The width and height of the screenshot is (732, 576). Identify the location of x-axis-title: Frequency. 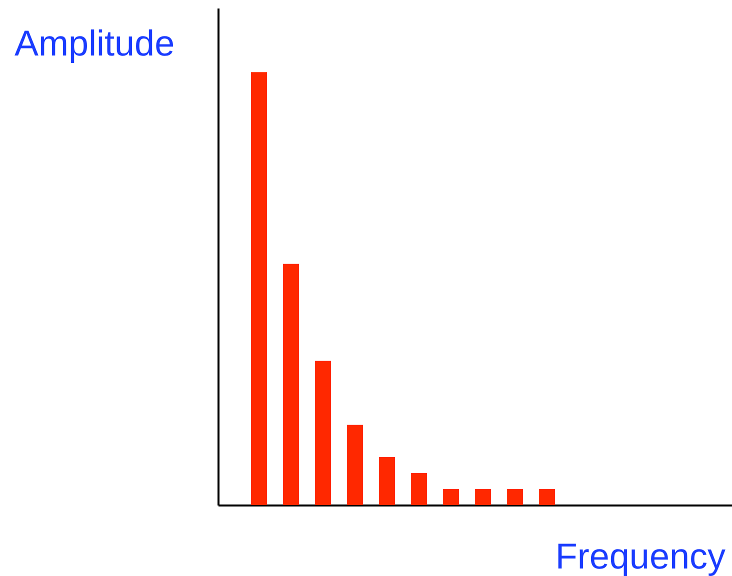
(640, 556).